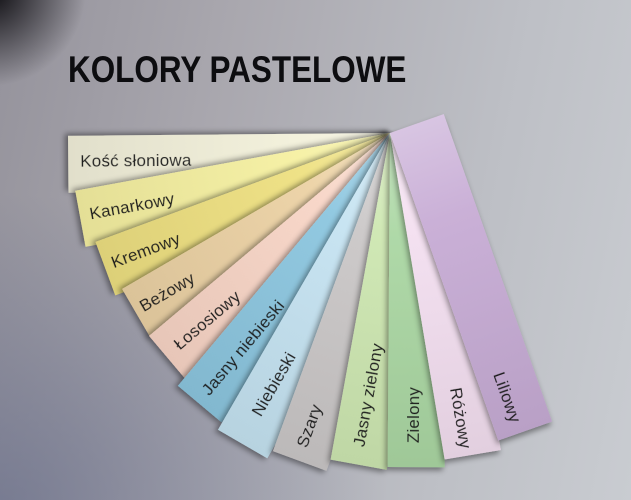 The image size is (631, 500). Describe the element at coordinates (136, 161) in the screenshot. I see `blade-label: Kość słoniowa` at that location.